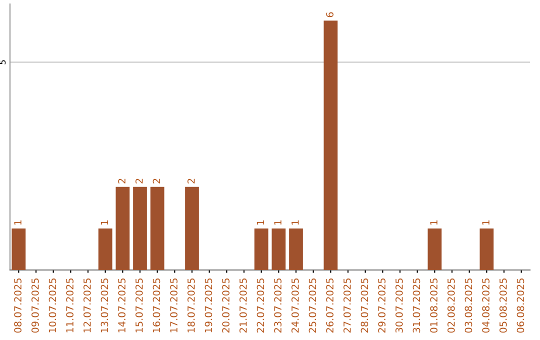  I want to click on x-tick-label: 05.08.2025, so click(503, 305).